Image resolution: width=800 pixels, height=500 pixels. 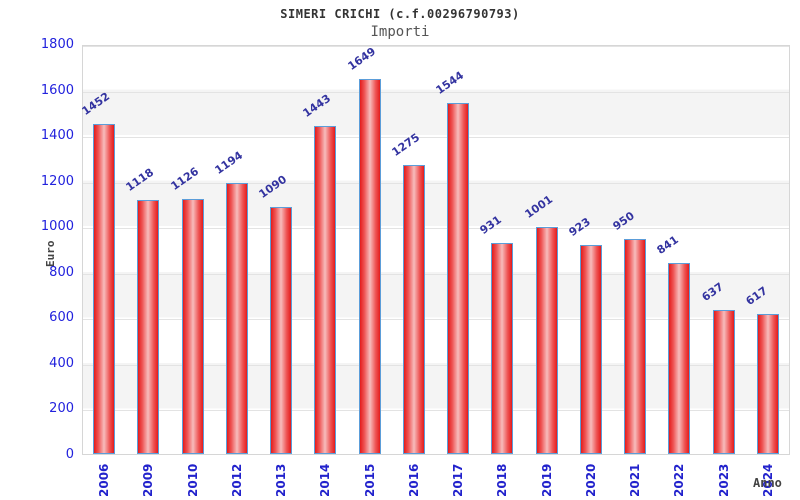 What do you see at coordinates (590, 349) in the screenshot?
I see `bar-2020` at bounding box center [590, 349].